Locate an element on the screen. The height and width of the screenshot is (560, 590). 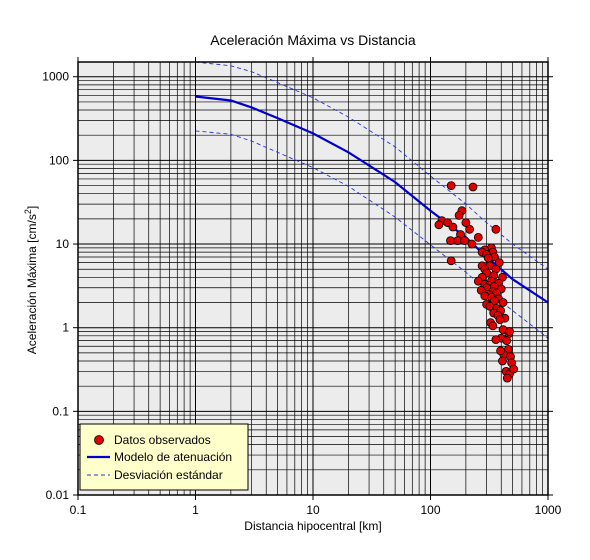
x-tick-label: 1 is located at coordinates (195, 510).